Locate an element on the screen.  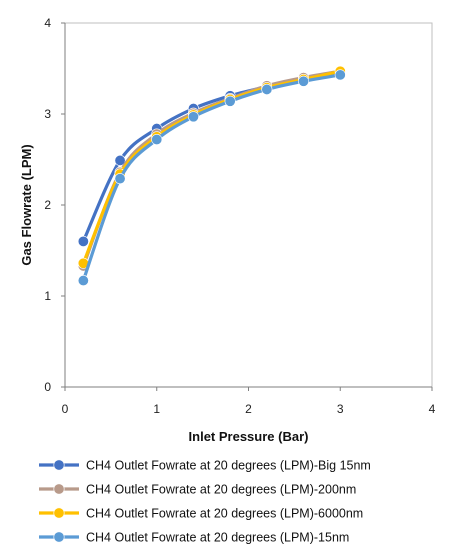
x-axis-title: Inlet Pressure (Bar) is located at coordinates (249, 436).